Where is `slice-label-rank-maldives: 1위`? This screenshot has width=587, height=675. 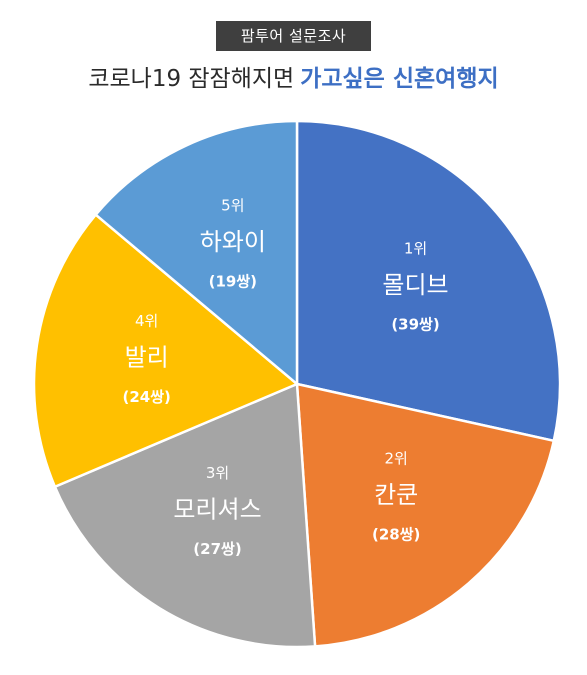 slice-label-rank-maldives: 1위 is located at coordinates (415, 248).